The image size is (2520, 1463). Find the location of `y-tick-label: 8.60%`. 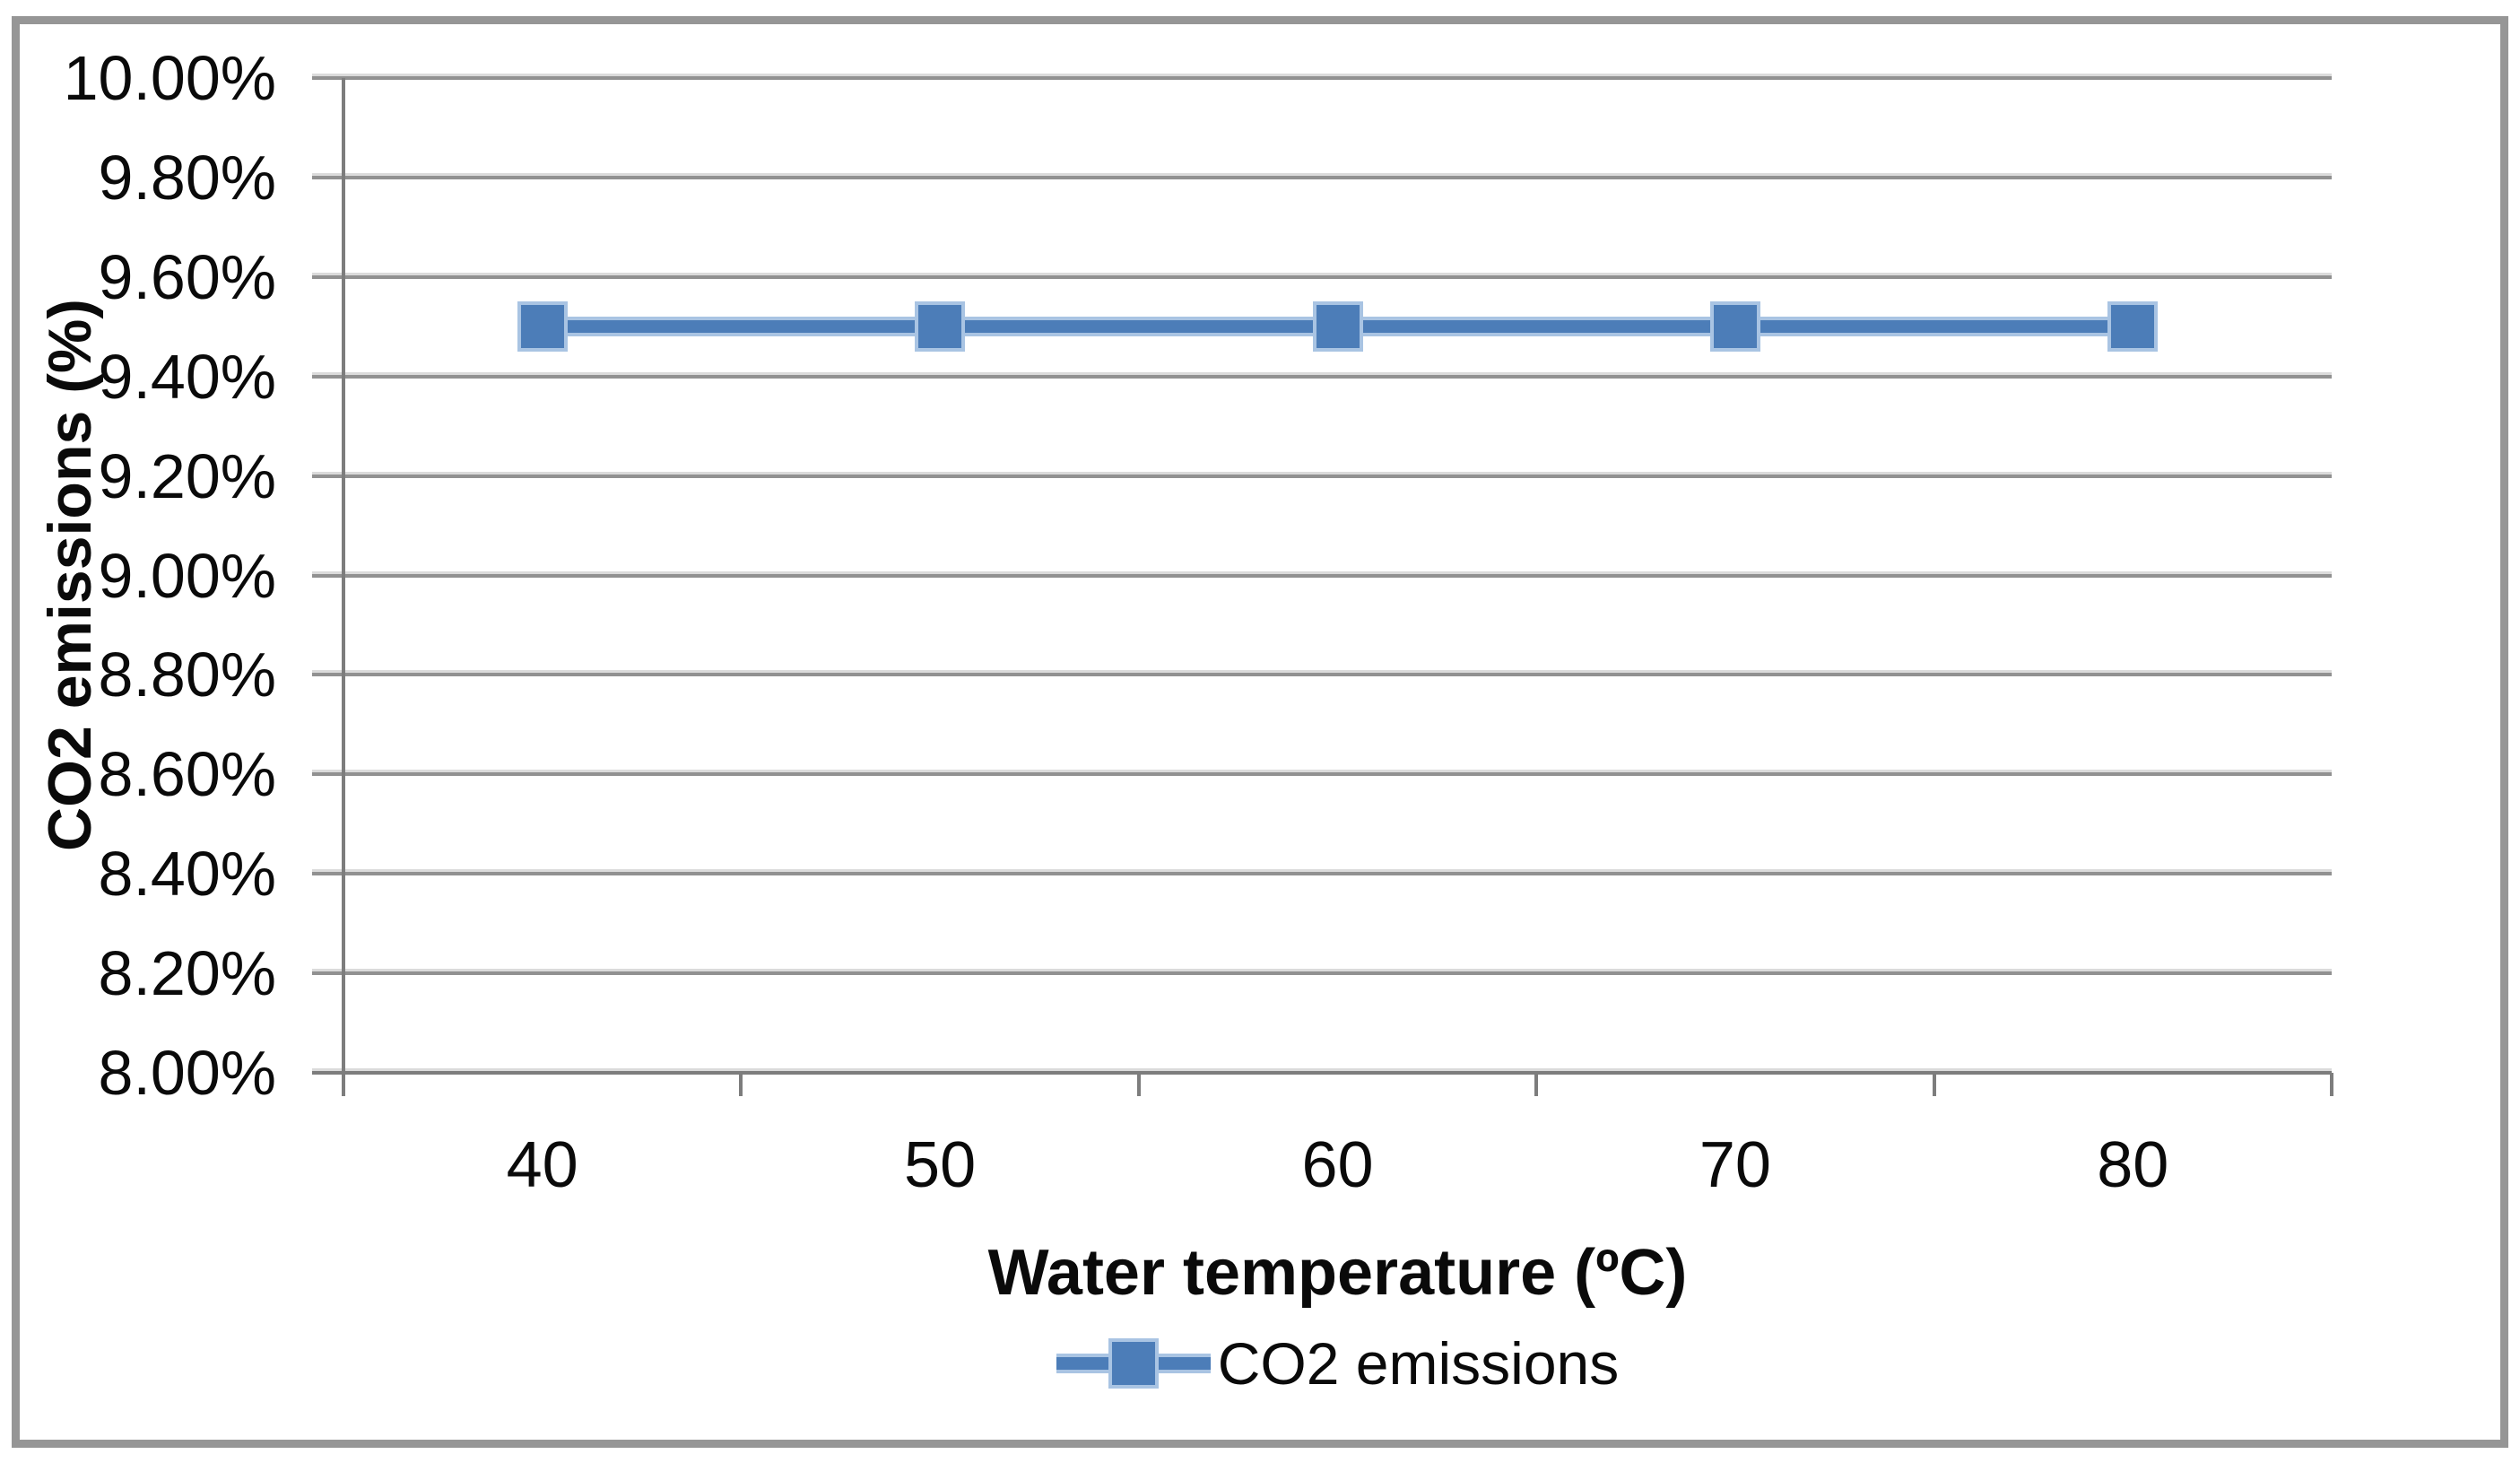

y-tick-label: 8.60% is located at coordinates (187, 774).